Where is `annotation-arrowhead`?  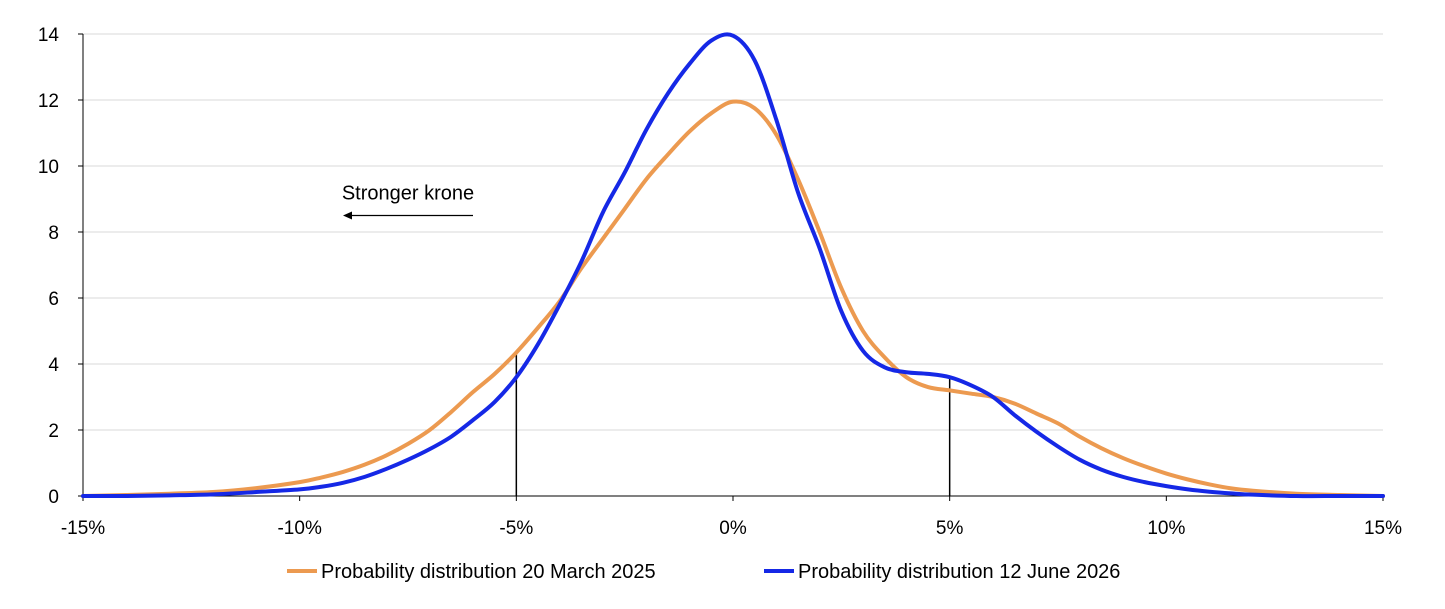
annotation-arrowhead is located at coordinates (347, 215).